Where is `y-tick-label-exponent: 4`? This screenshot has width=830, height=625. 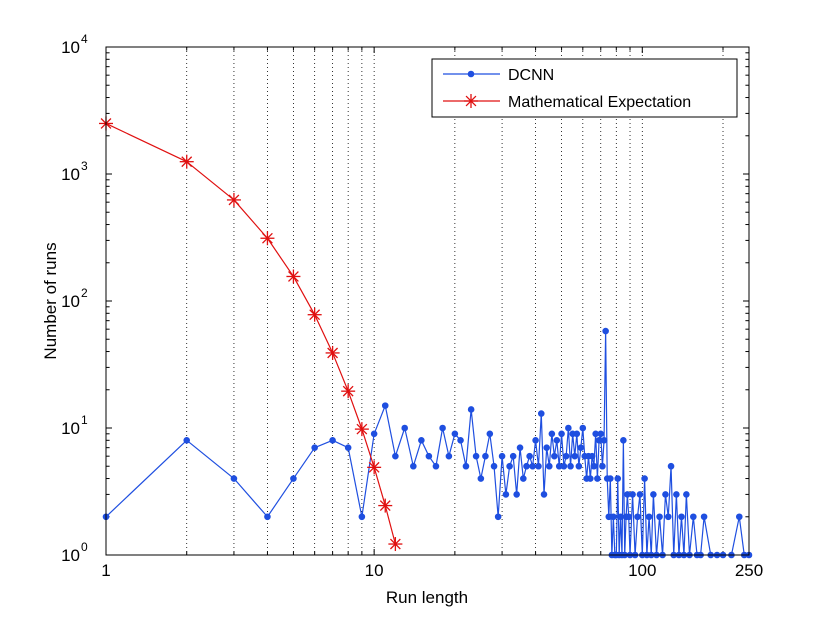
y-tick-label-exponent: 4 is located at coordinates (84, 39).